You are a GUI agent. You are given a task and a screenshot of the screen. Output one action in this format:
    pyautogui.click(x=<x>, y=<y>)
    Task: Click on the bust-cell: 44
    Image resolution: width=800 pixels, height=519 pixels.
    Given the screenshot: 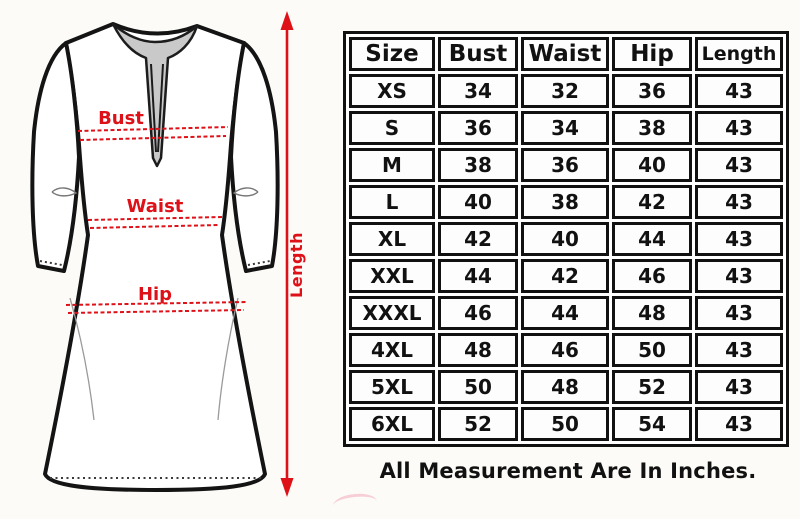 What is the action you would take?
    pyautogui.click(x=478, y=276)
    